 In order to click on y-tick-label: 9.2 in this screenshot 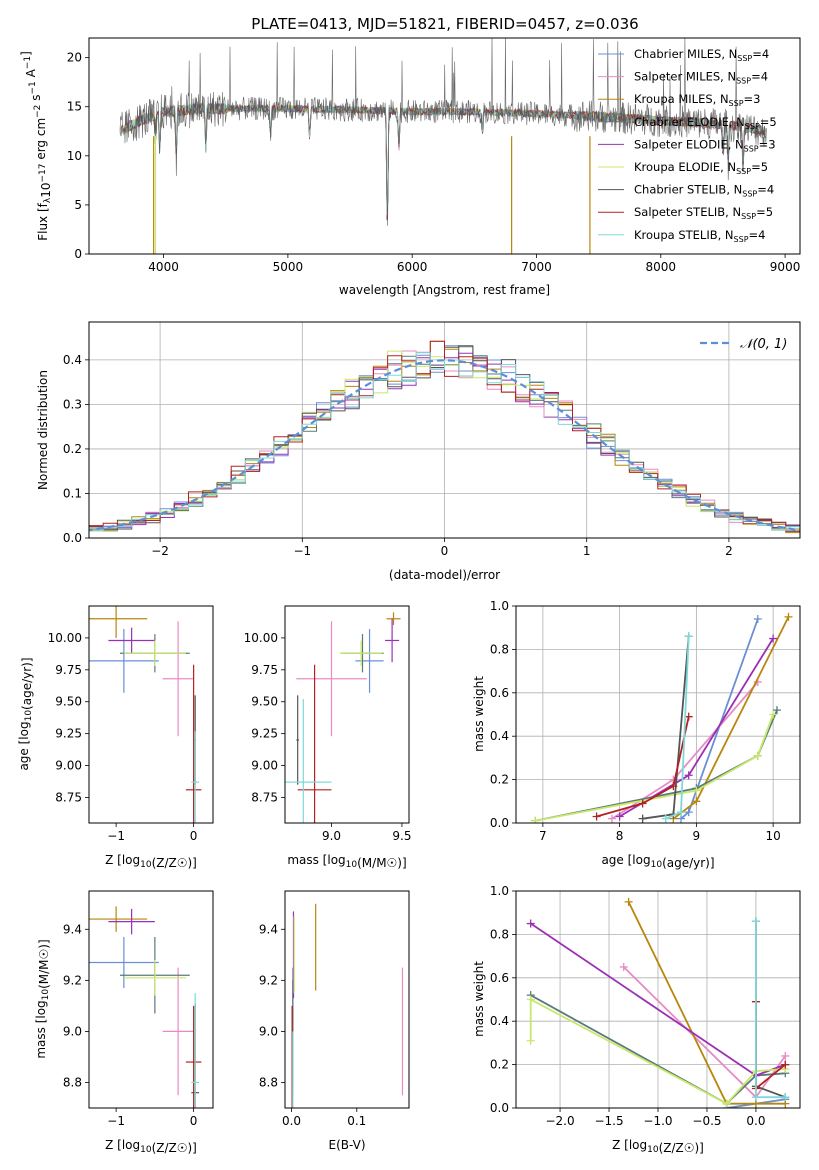, I will do `click(72, 980)`.